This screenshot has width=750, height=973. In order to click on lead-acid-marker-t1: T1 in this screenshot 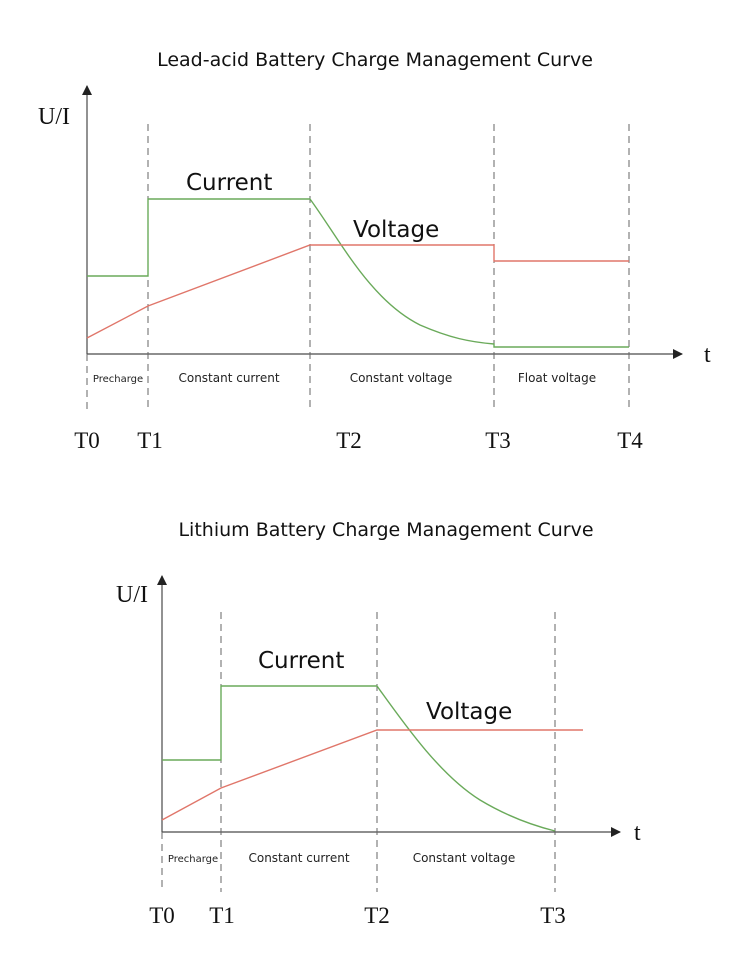, I will do `click(150, 440)`.